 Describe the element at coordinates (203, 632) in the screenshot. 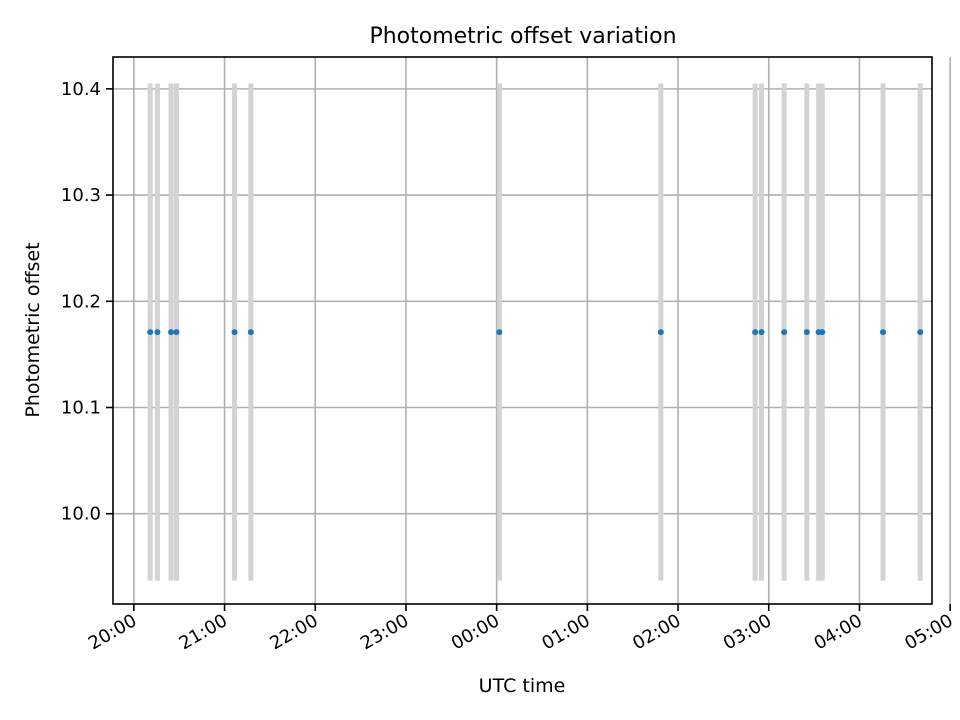

I see `x-tick-label: 21:00` at that location.